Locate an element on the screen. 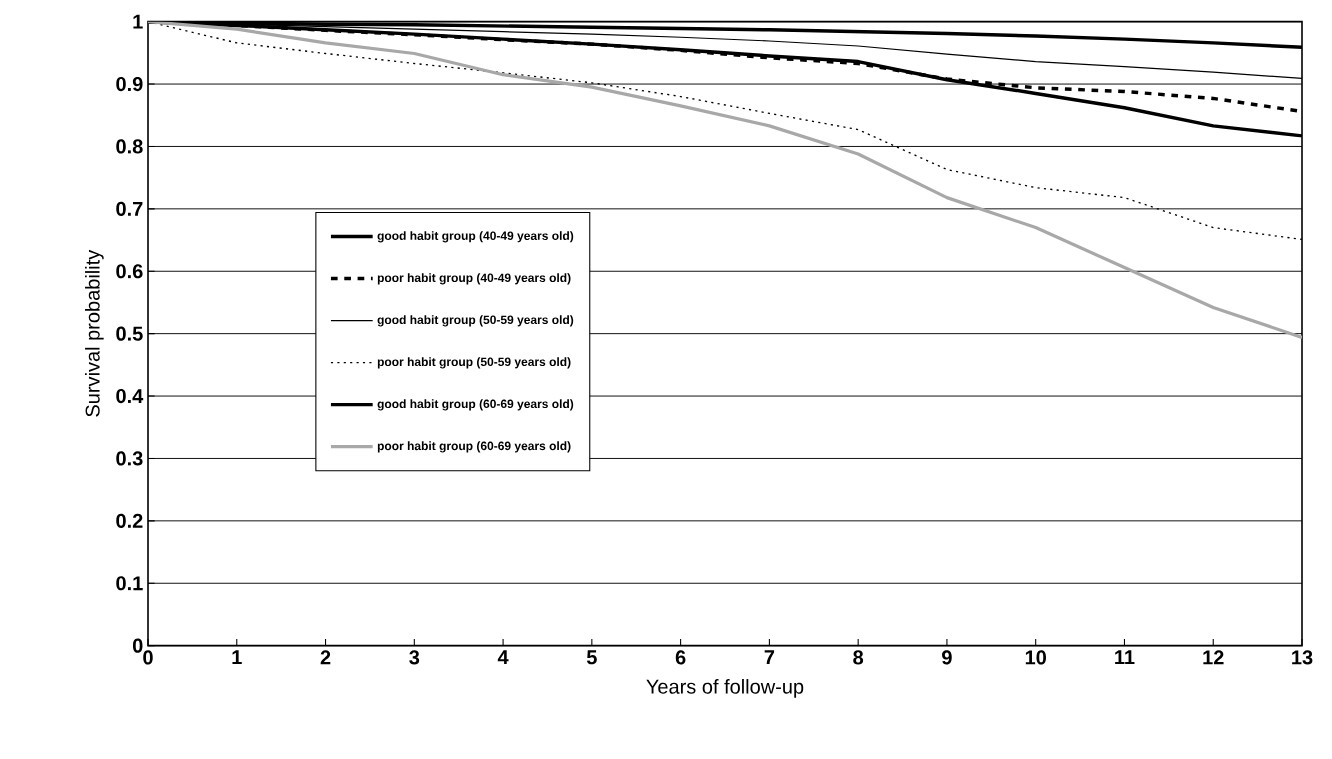 Image resolution: width=1332 pixels, height=759 pixels. legend-label: good habit group (50-59 years old) is located at coordinates (475, 321).